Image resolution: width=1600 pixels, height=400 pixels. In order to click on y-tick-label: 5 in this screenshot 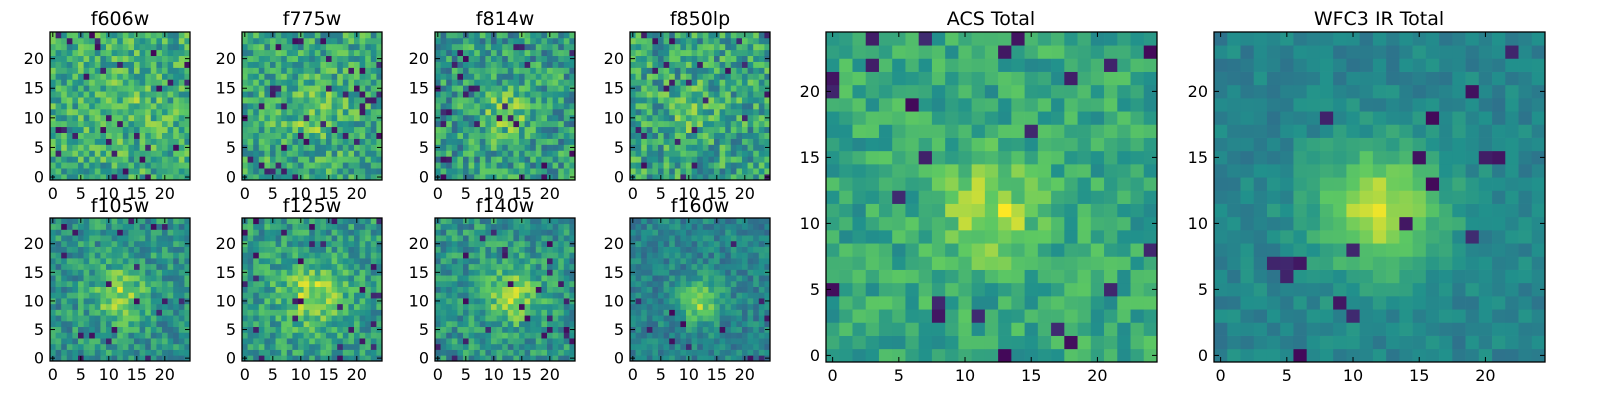, I will do `click(424, 329)`.